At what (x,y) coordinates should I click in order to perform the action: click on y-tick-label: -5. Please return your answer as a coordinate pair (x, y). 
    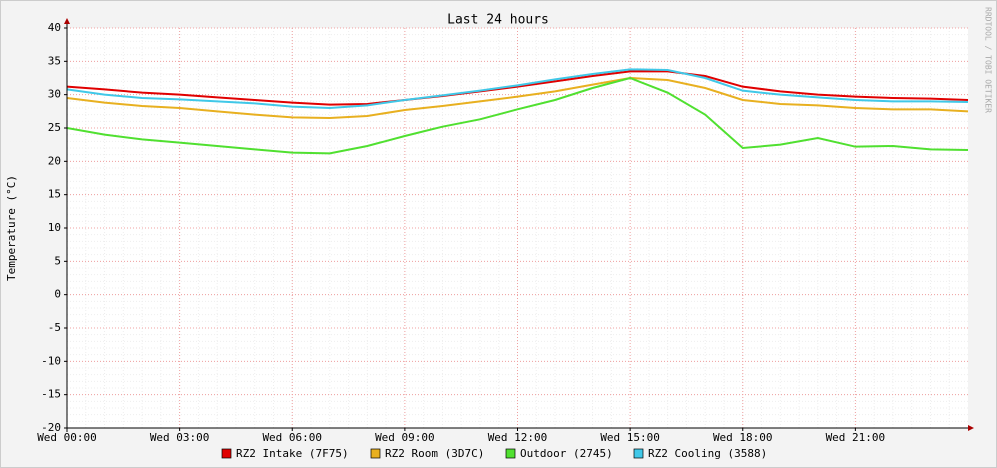
    Looking at the image, I should click on (54, 327).